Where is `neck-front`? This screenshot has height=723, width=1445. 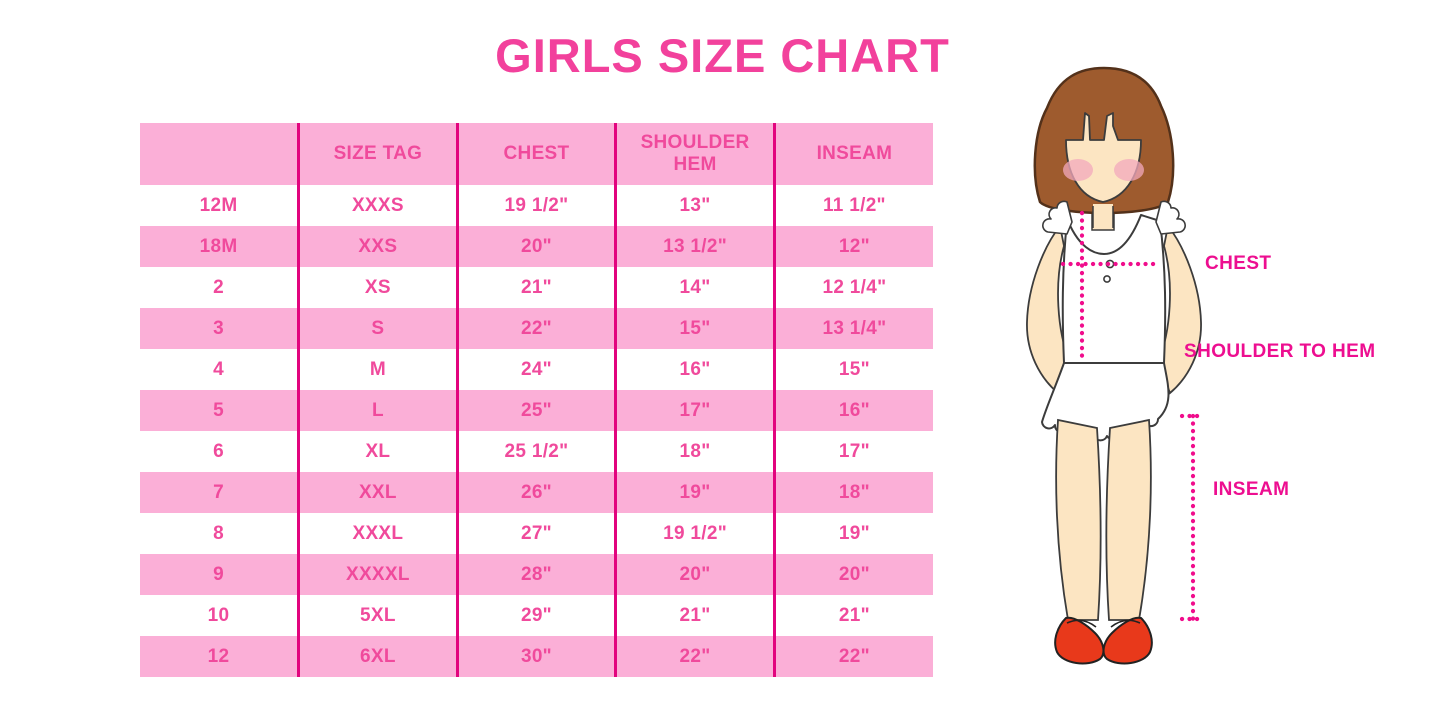 neck-front is located at coordinates (1103, 216).